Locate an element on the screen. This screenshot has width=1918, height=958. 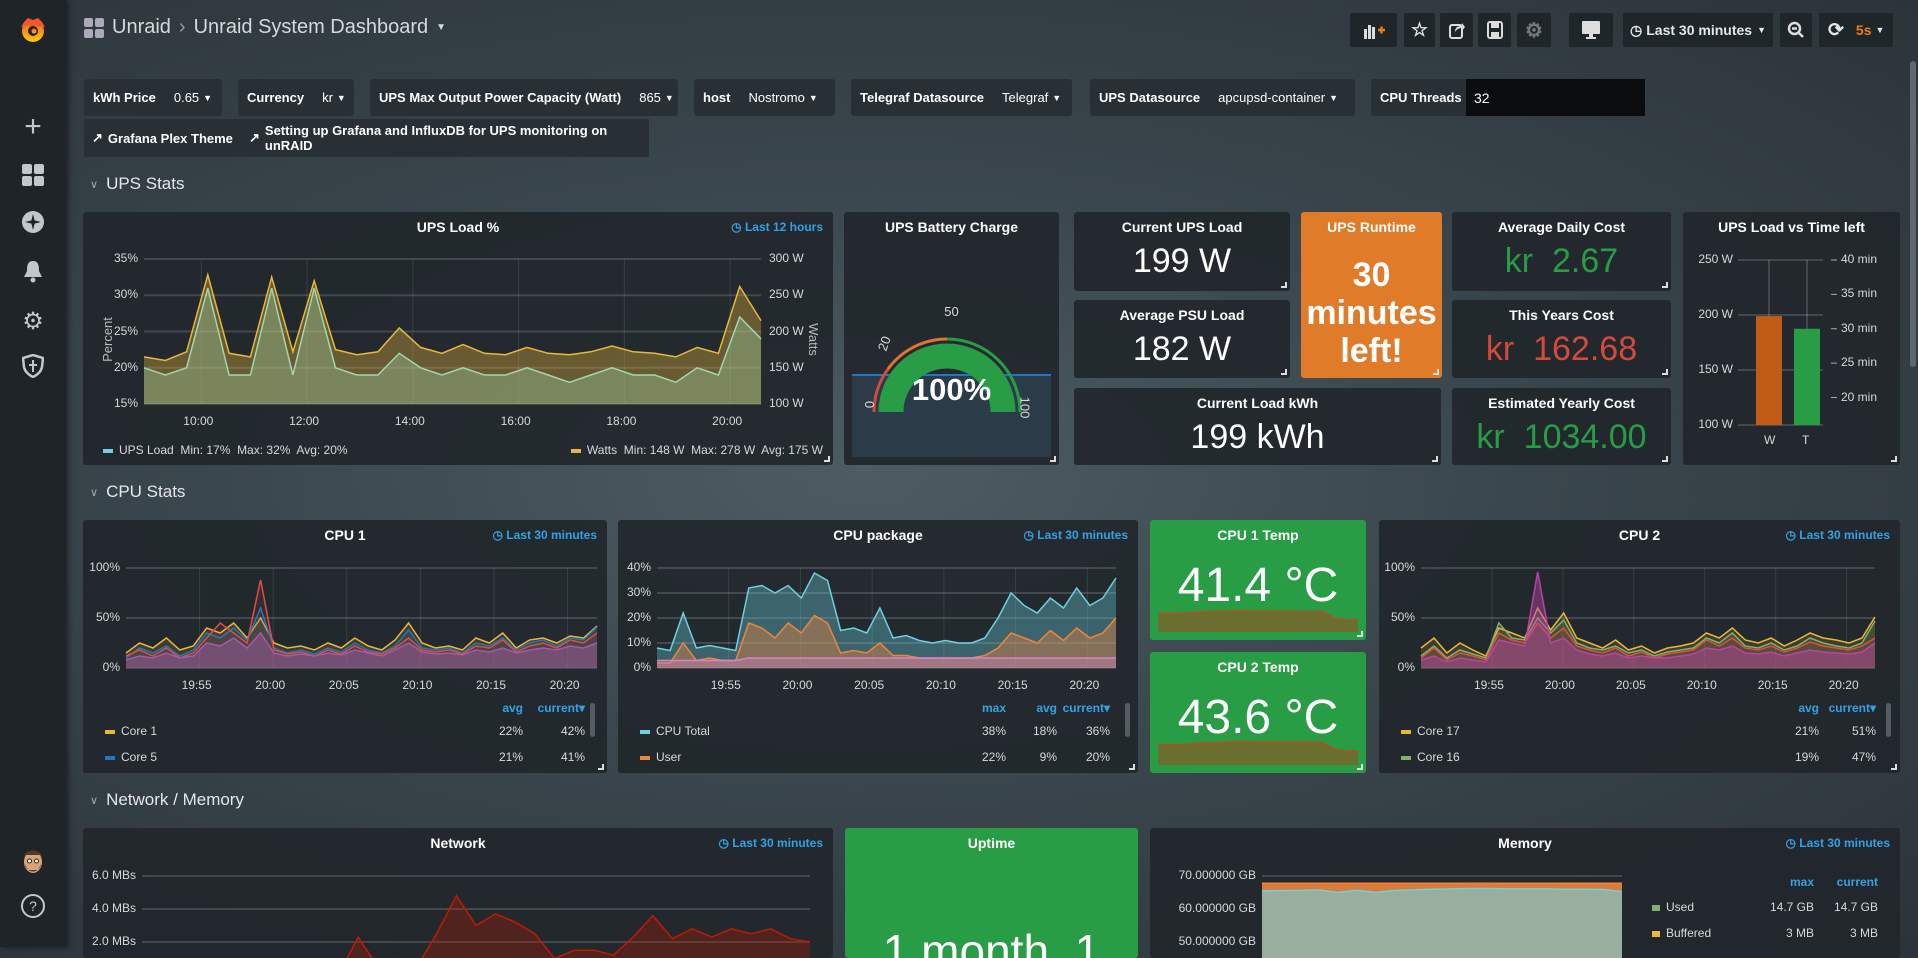
row-cpu-stats: ∨CPU Stats is located at coordinates (137, 492).